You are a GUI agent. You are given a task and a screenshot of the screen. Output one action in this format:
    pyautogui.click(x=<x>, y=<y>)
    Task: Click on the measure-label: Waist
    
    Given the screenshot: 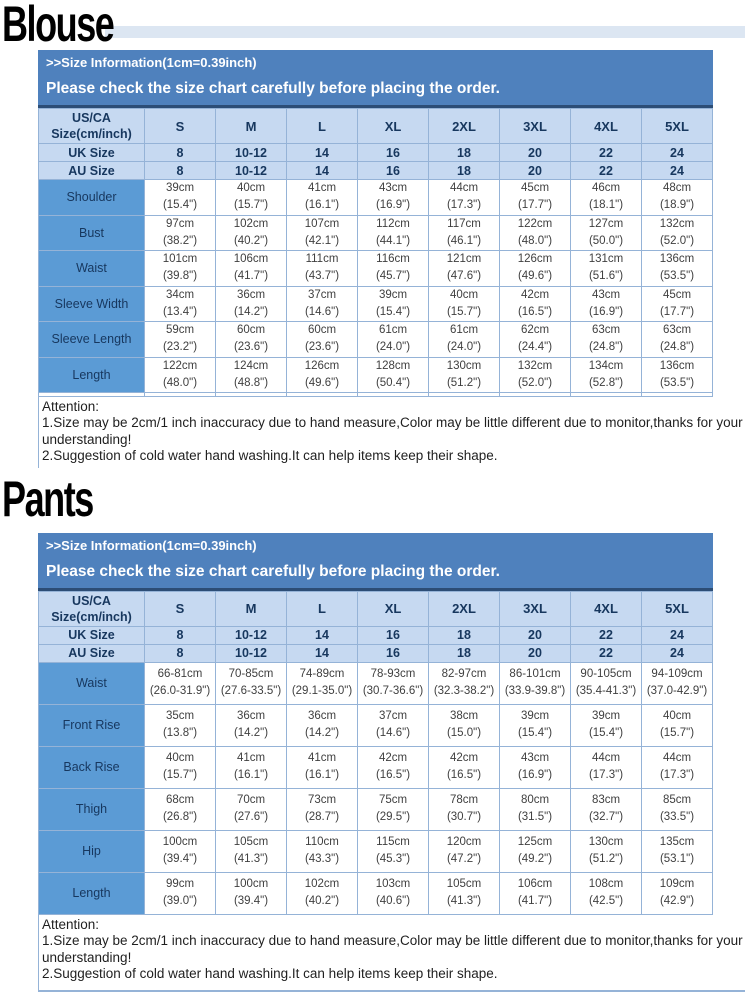 What is the action you would take?
    pyautogui.click(x=91, y=683)
    